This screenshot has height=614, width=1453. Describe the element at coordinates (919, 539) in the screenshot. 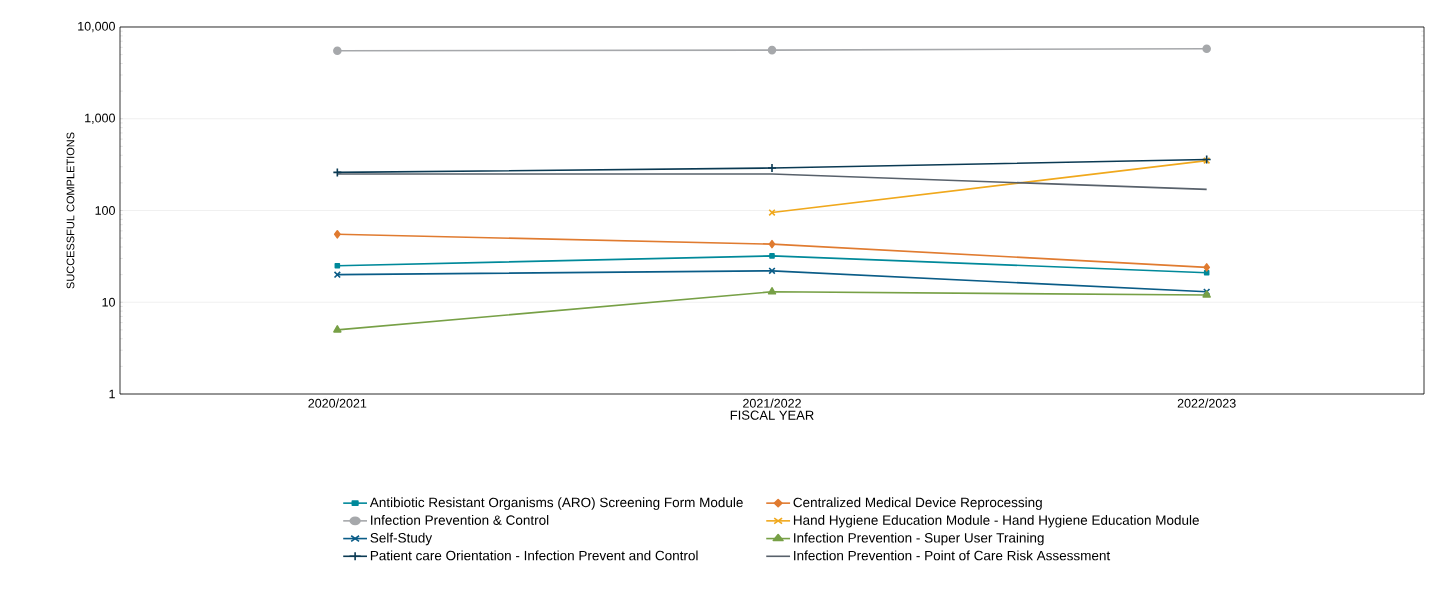

I see `legend-label: Infection Prevention - Super User Training` at that location.